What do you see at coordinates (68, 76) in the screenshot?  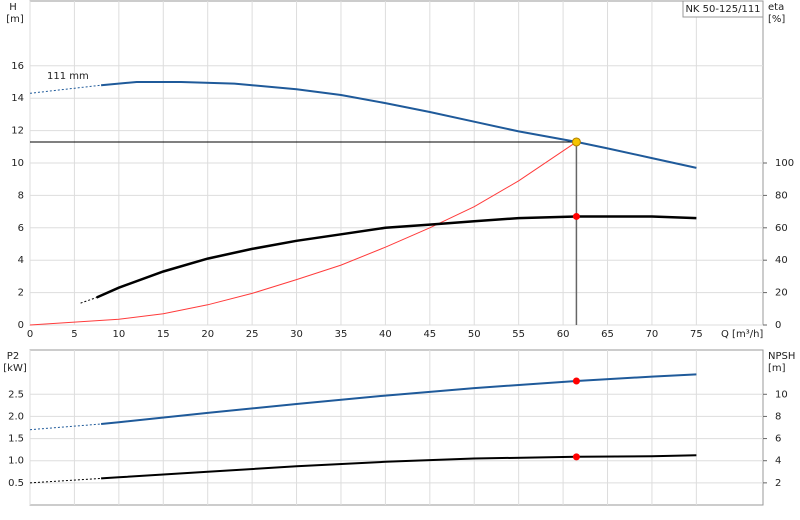 I see `curve-annotation: 111 mm` at bounding box center [68, 76].